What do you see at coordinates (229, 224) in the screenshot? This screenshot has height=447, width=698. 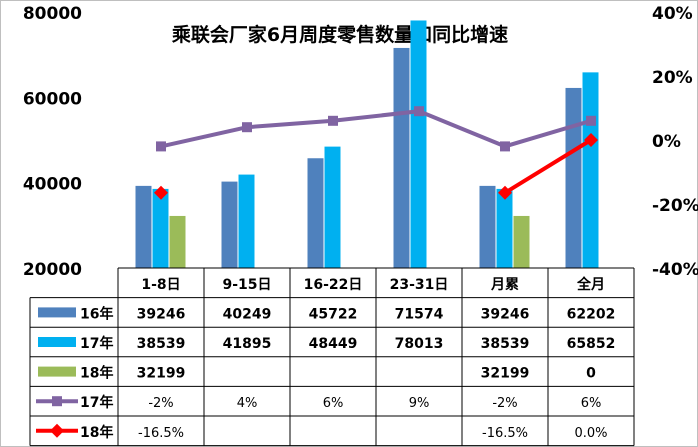 I see `bar-16年-9-15日` at bounding box center [229, 224].